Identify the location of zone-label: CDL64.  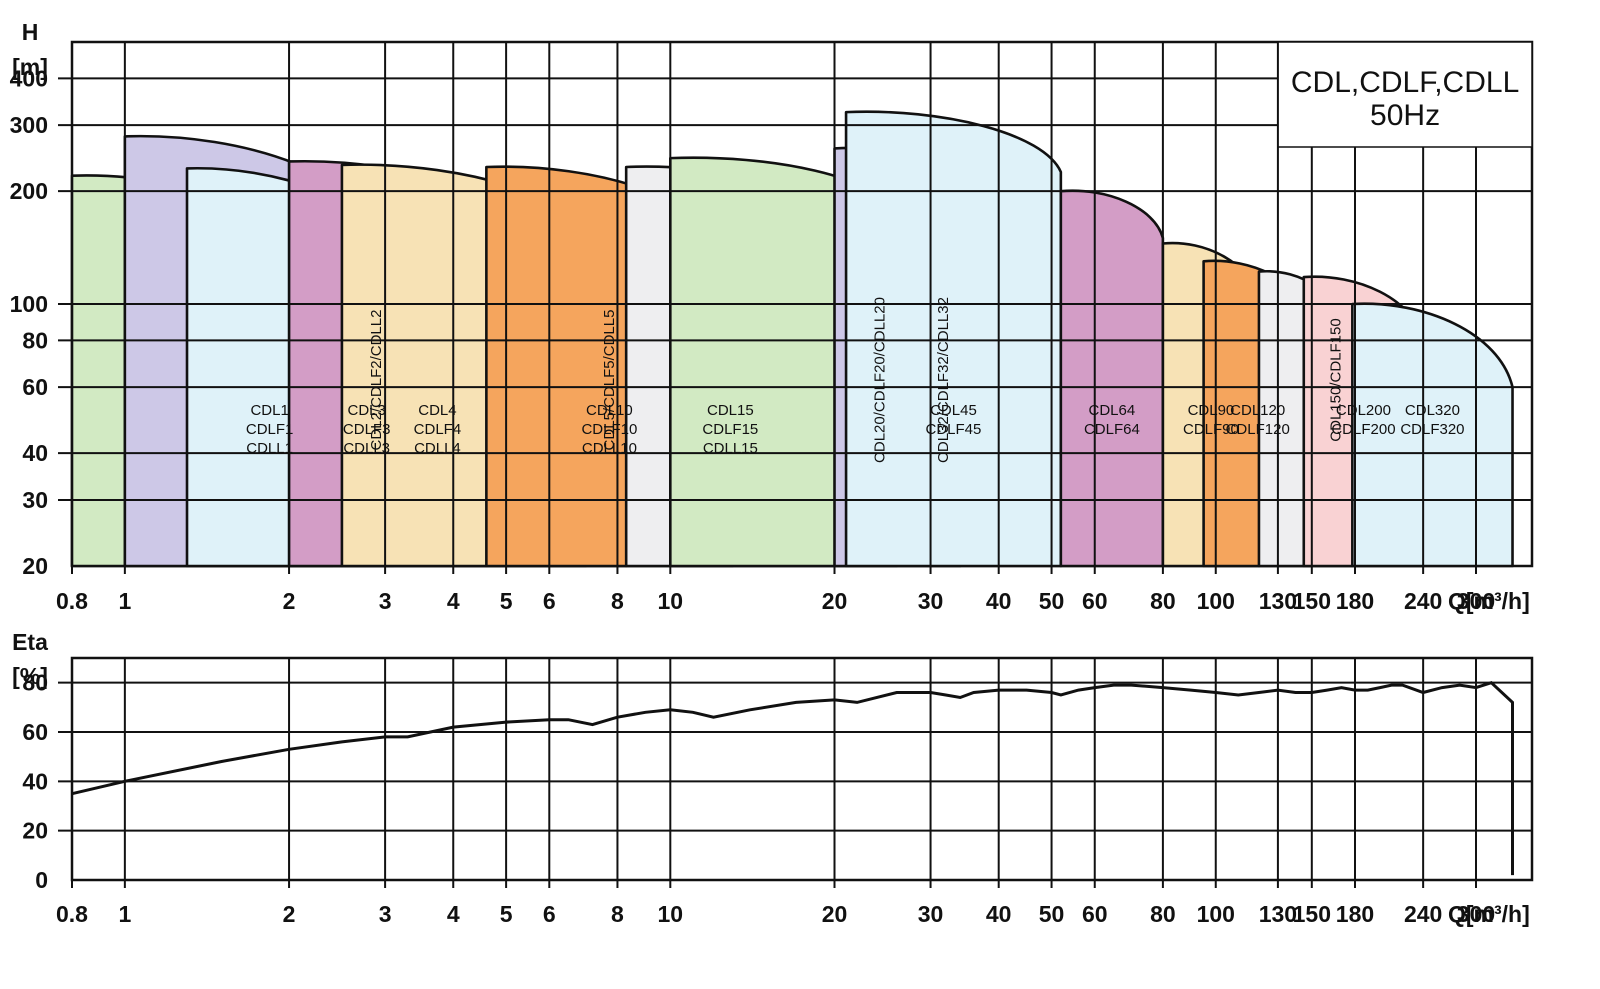
(1112, 410).